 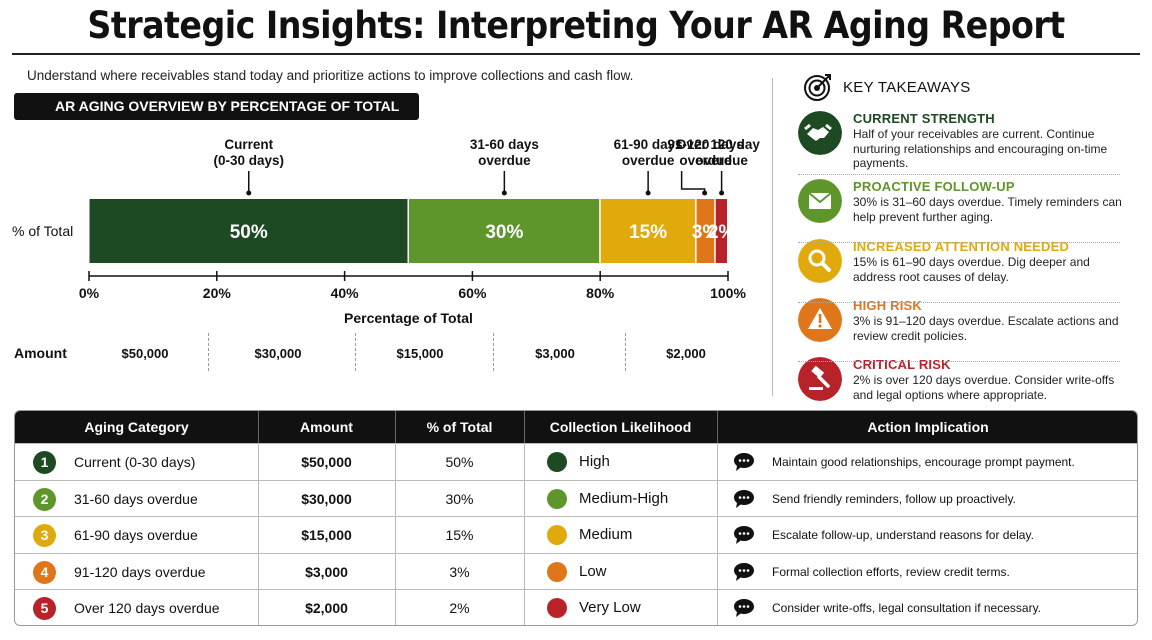 I want to click on amount-value-3: $15,000, so click(x=420, y=353).